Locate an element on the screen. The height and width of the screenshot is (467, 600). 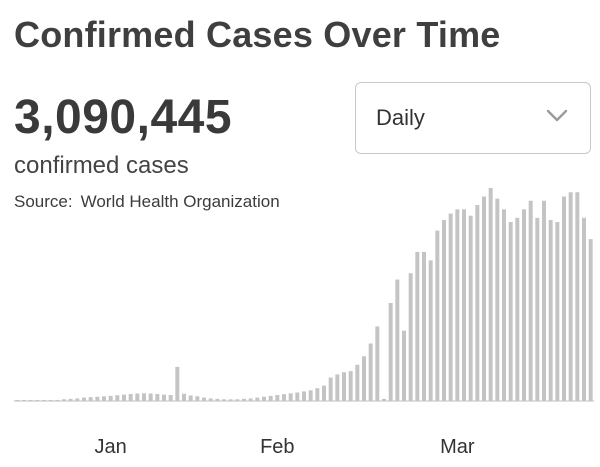
total-cases-count: 3,090,445 is located at coordinates (123, 117).